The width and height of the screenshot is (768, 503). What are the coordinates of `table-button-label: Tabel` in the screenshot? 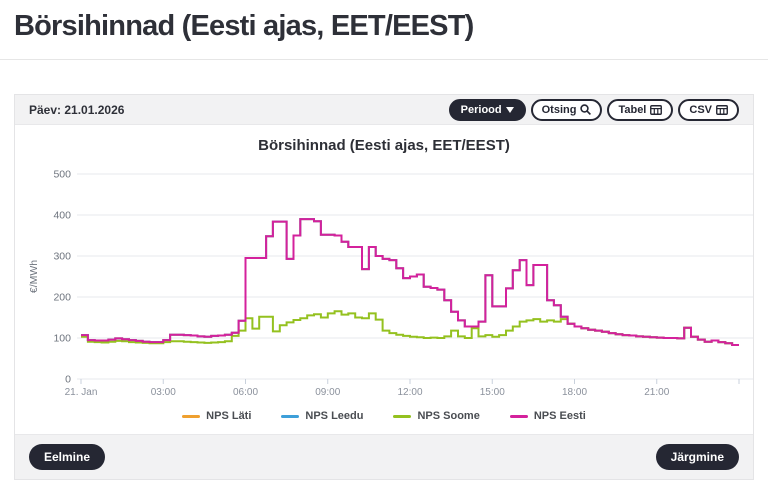 It's located at (632, 109).